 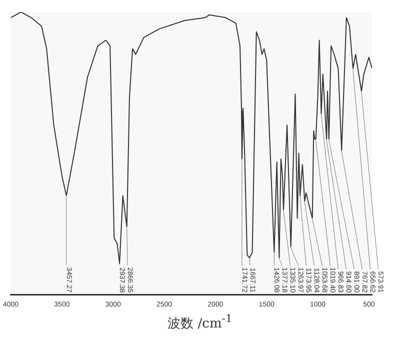 I want to click on x-axis-title: 波数 /cm$^{-1}$, so click(x=200, y=322).